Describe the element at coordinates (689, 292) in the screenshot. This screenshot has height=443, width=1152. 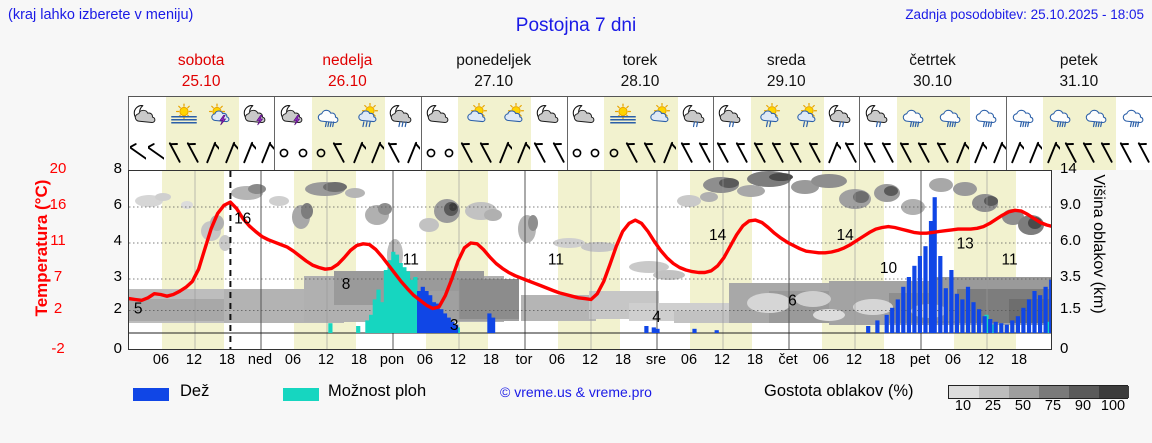
I see `showers-bars` at that location.